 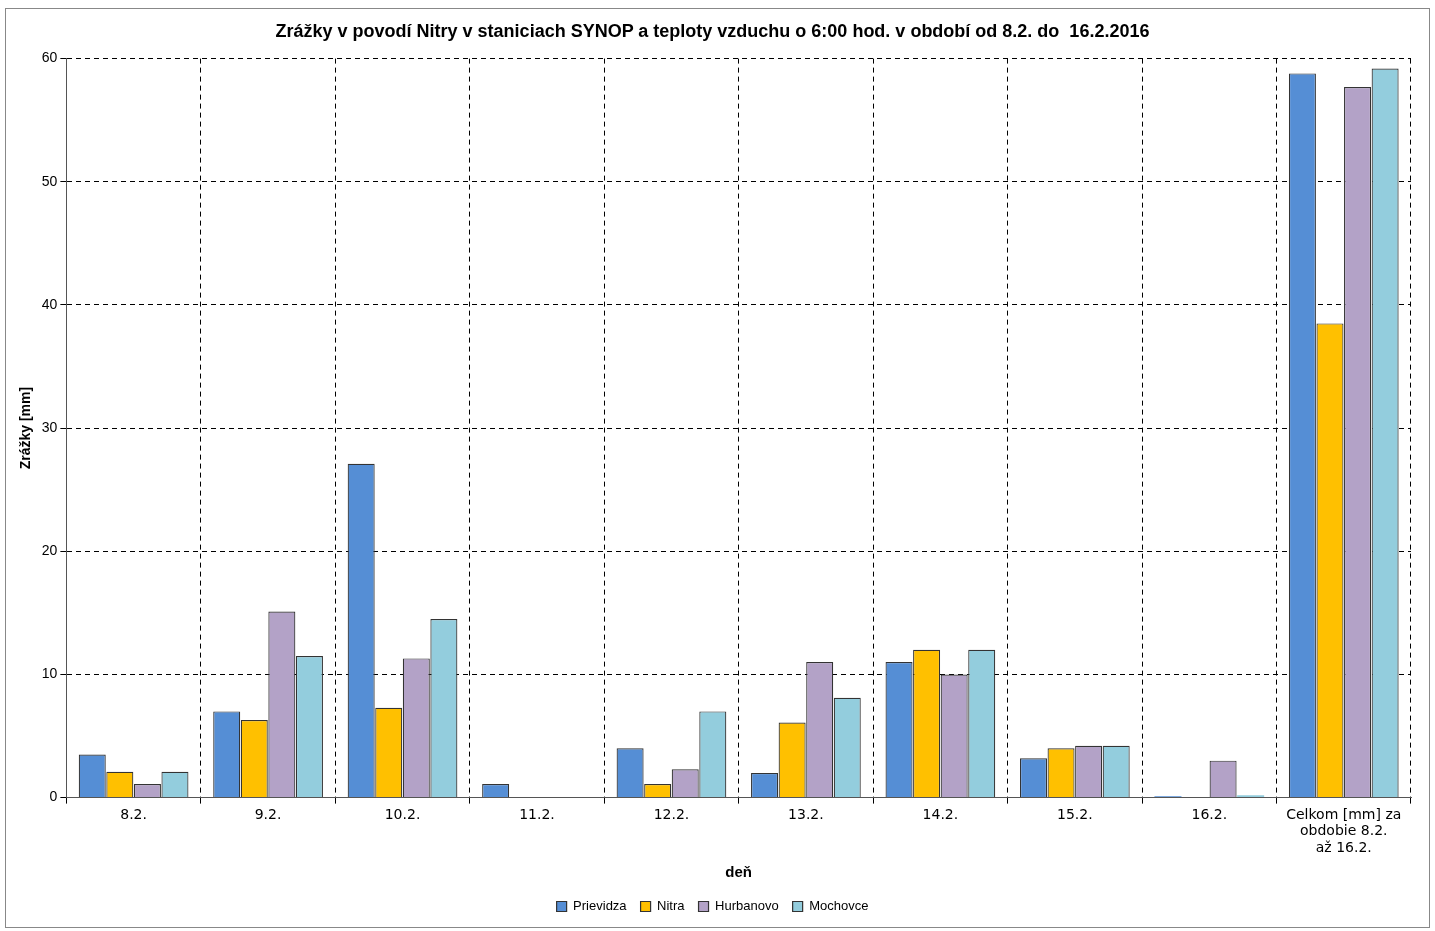 I want to click on y-tick-label: 50, so click(x=49, y=180).